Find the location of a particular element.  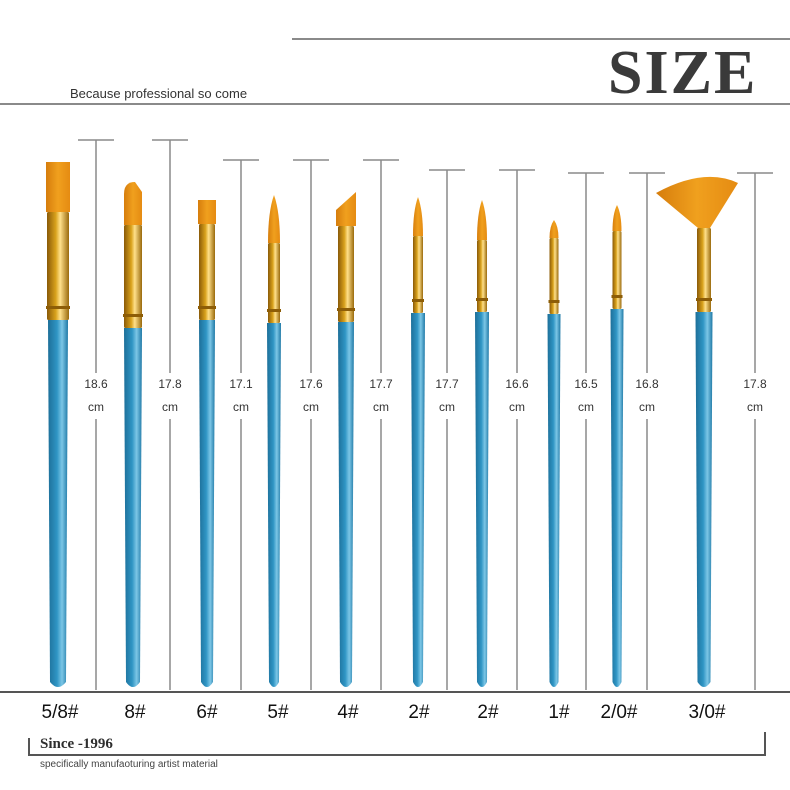

length-label: 18.6 cm is located at coordinates (96, 396).